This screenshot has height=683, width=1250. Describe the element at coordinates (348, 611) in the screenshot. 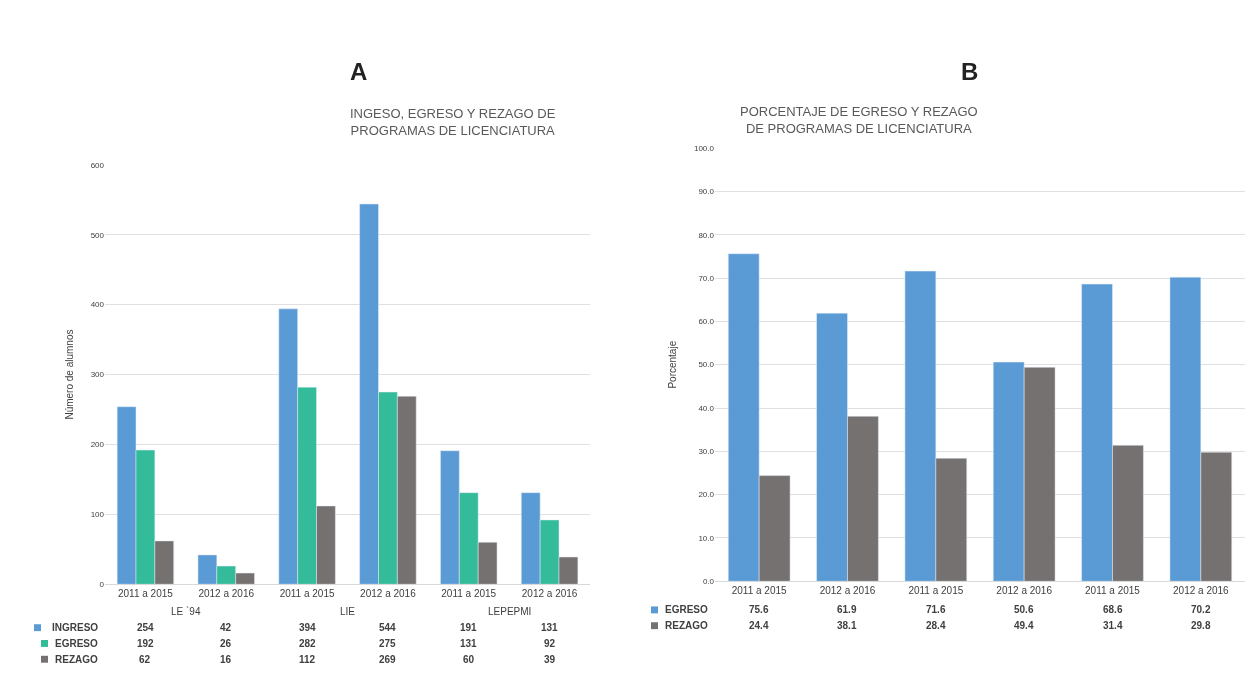

I see `text: LIE` at that location.